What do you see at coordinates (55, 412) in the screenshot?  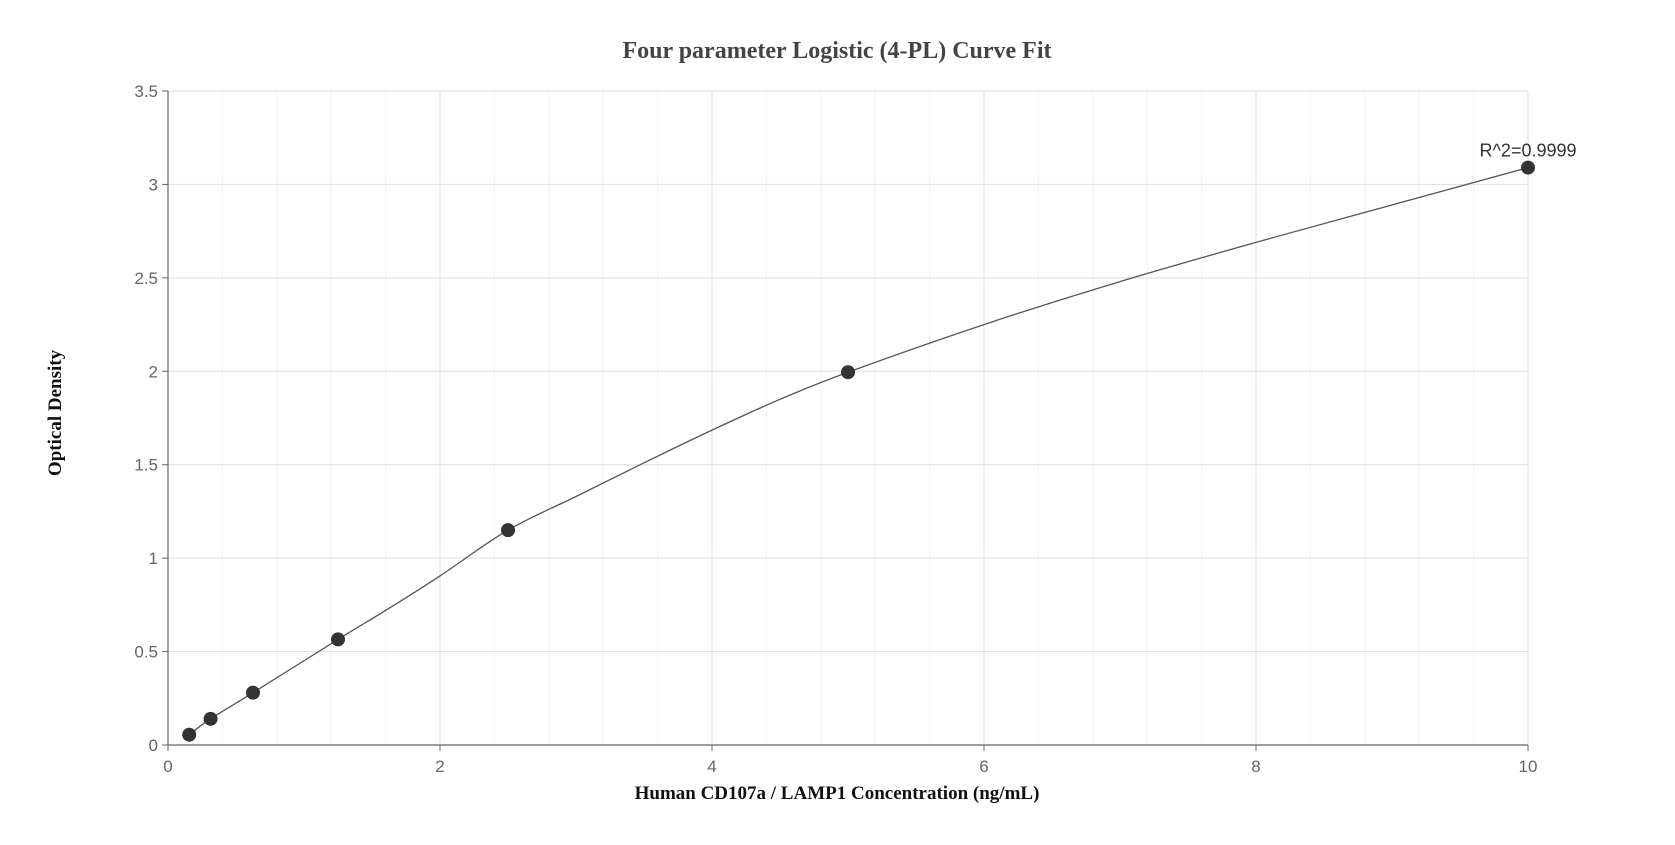 I see `y-axis-title: Optical Density` at bounding box center [55, 412].